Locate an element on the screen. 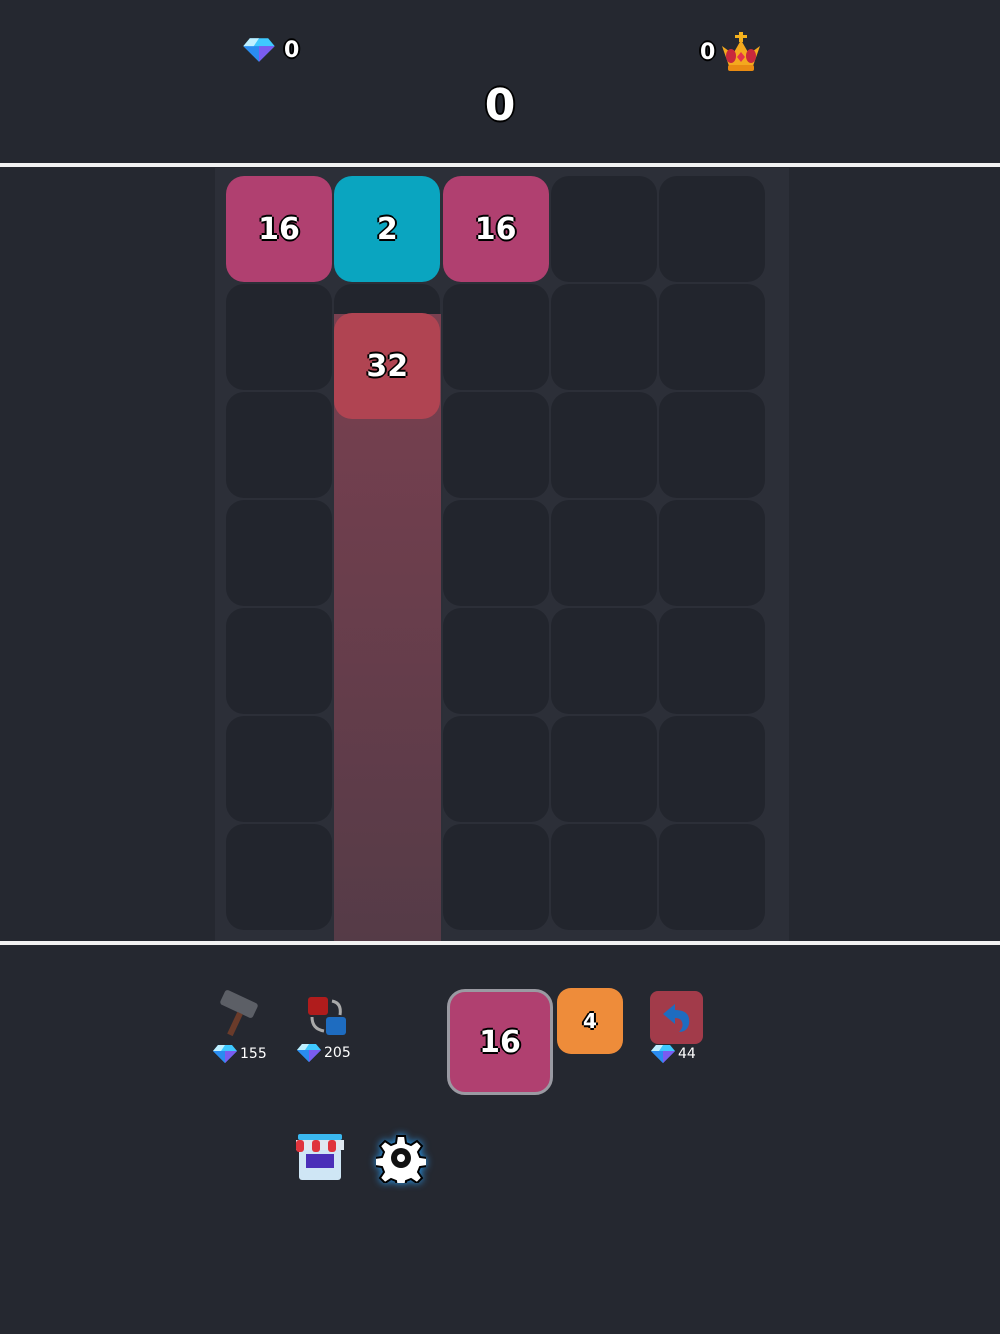 The image size is (1000, 1334). swap-button: 205 is located at coordinates (326, 1028).